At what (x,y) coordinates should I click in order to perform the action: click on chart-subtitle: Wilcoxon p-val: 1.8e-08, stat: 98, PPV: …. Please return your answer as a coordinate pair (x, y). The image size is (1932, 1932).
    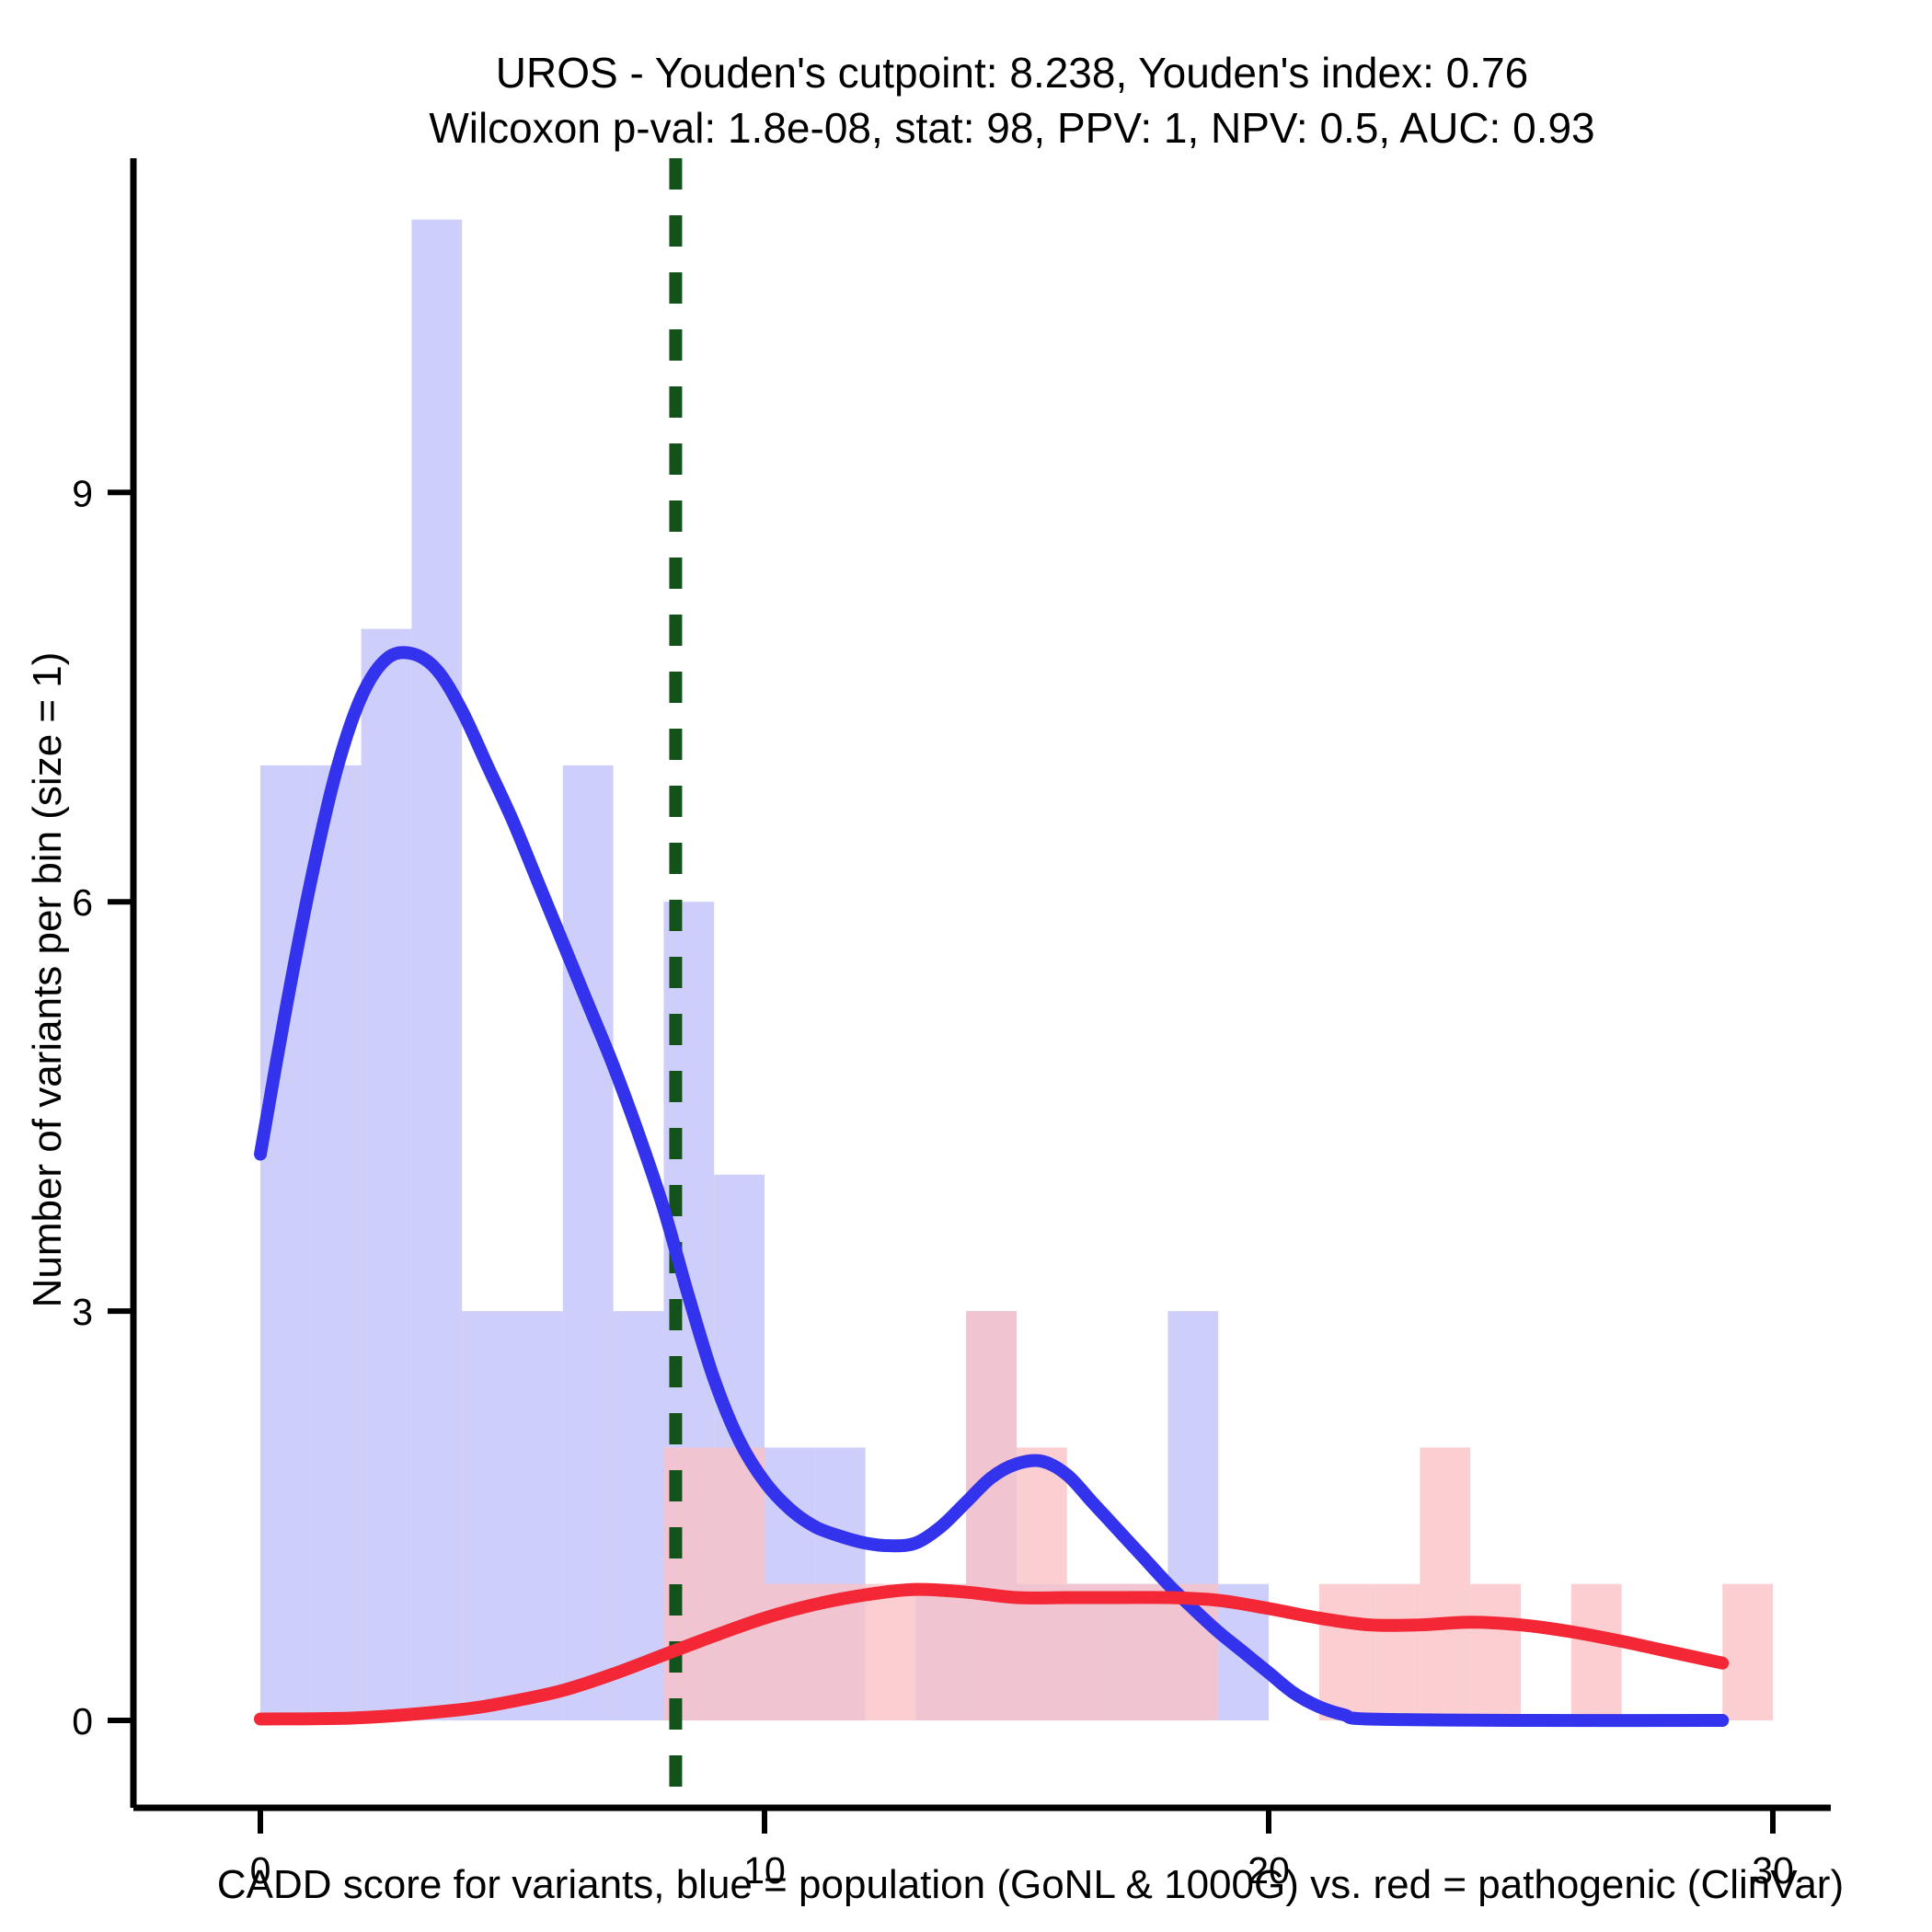
    Looking at the image, I should click on (1011, 128).